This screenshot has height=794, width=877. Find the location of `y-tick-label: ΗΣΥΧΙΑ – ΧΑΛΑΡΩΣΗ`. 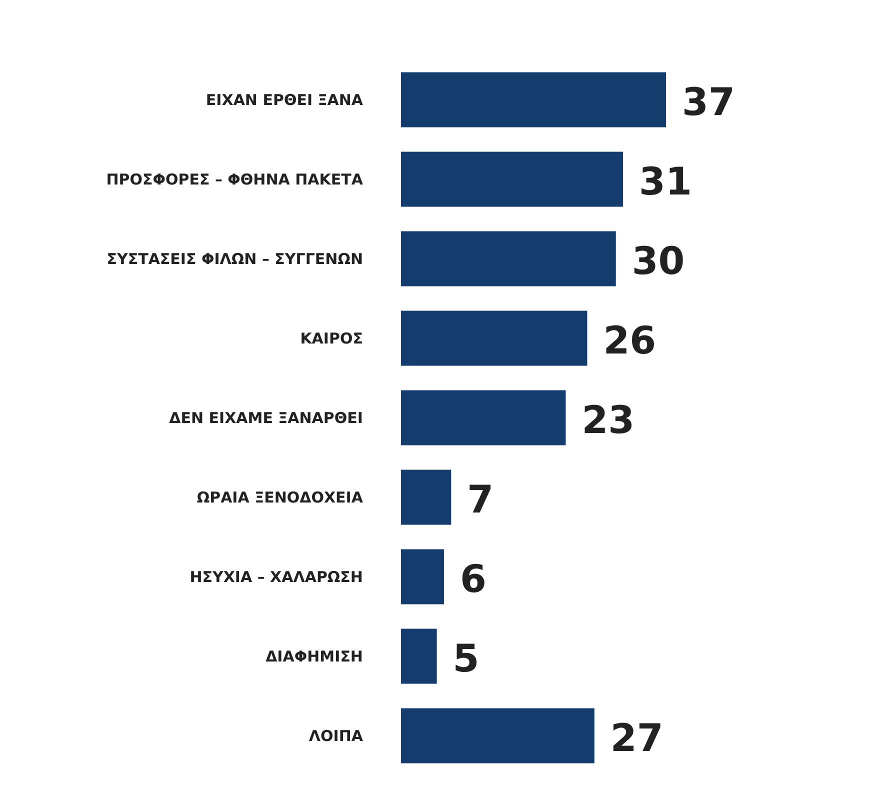

y-tick-label: ΗΣΥΧΙΑ – ΧΑΛΑΡΩΣΗ is located at coordinates (276, 577).